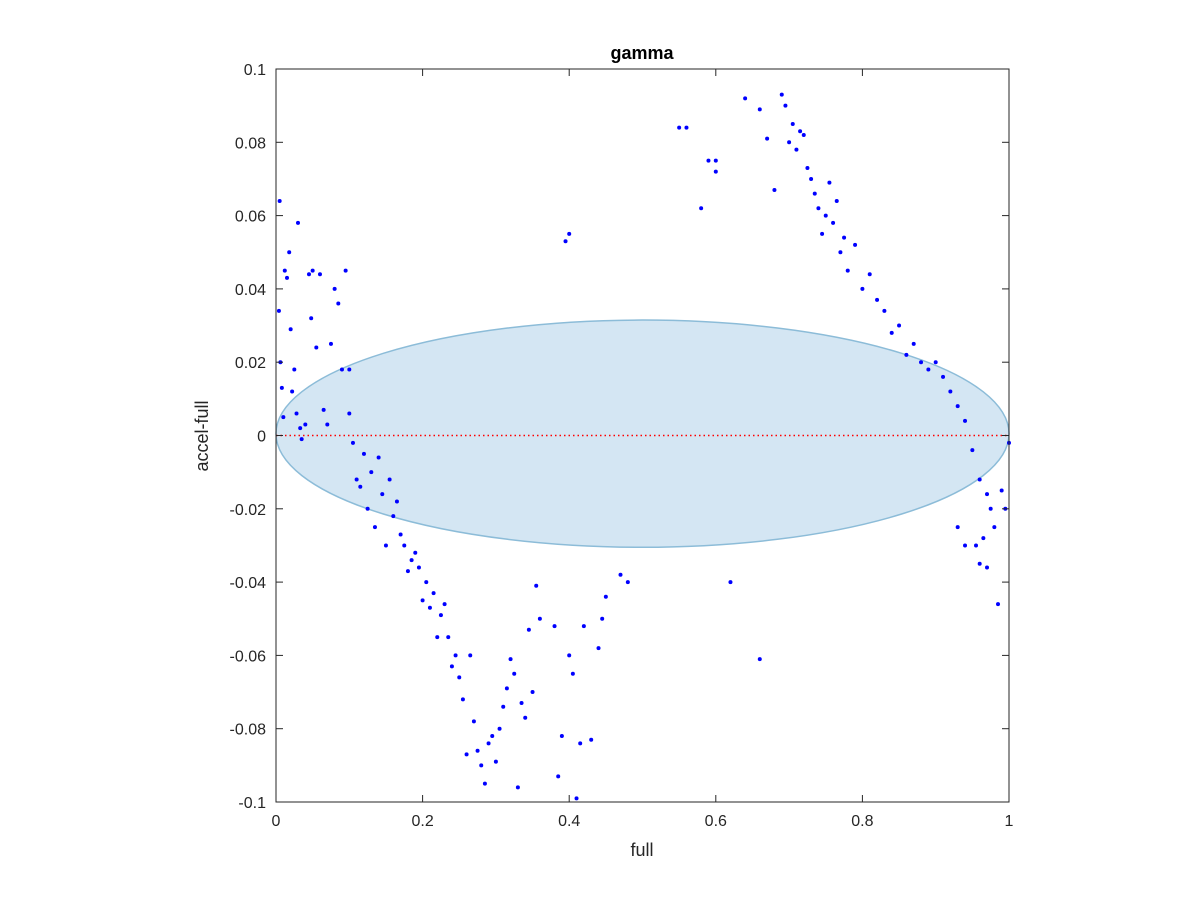  Describe the element at coordinates (422, 821) in the screenshot. I see `x-tick-label: 0.2` at that location.